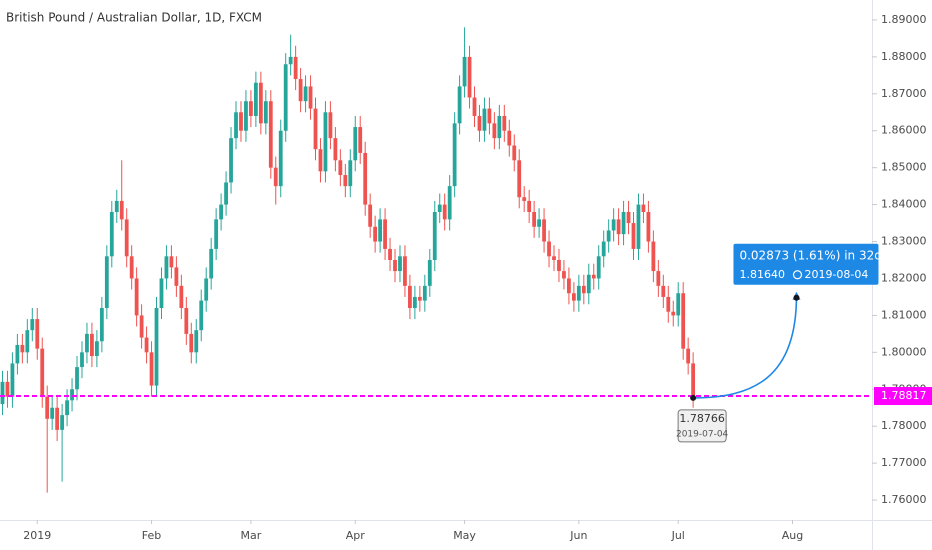 This screenshot has height=550, width=932. Describe the element at coordinates (745, 347) in the screenshot. I see `projection-curve` at that location.